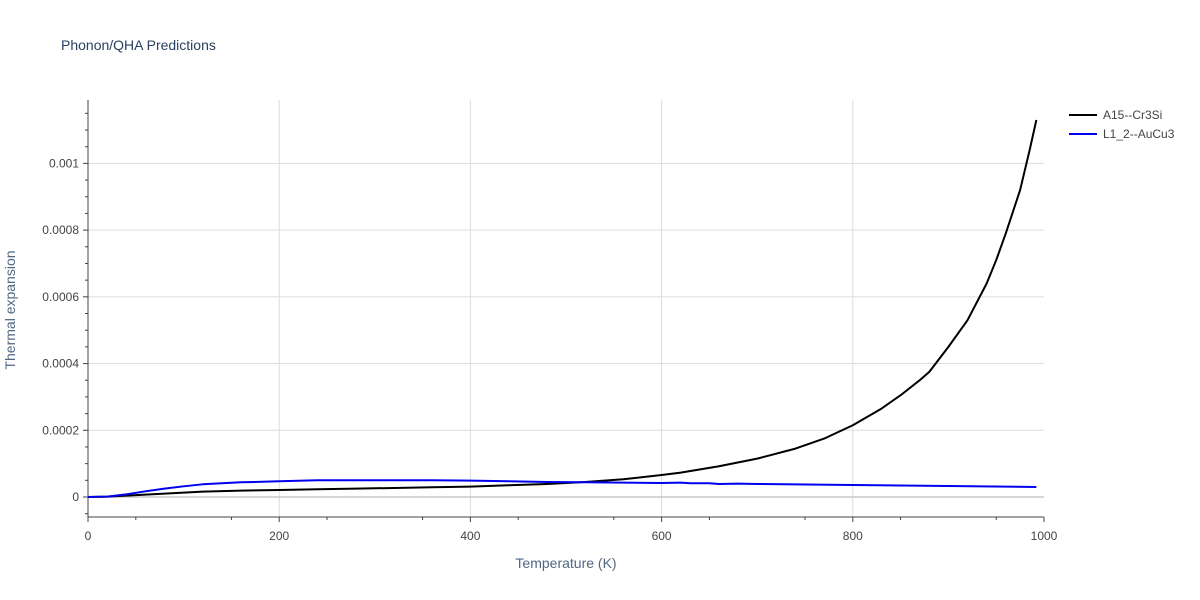 This screenshot has width=1200, height=600. What do you see at coordinates (1122, 124) in the screenshot?
I see `legend: A15--Cr3Si L1_2--AuCu3` at bounding box center [1122, 124].